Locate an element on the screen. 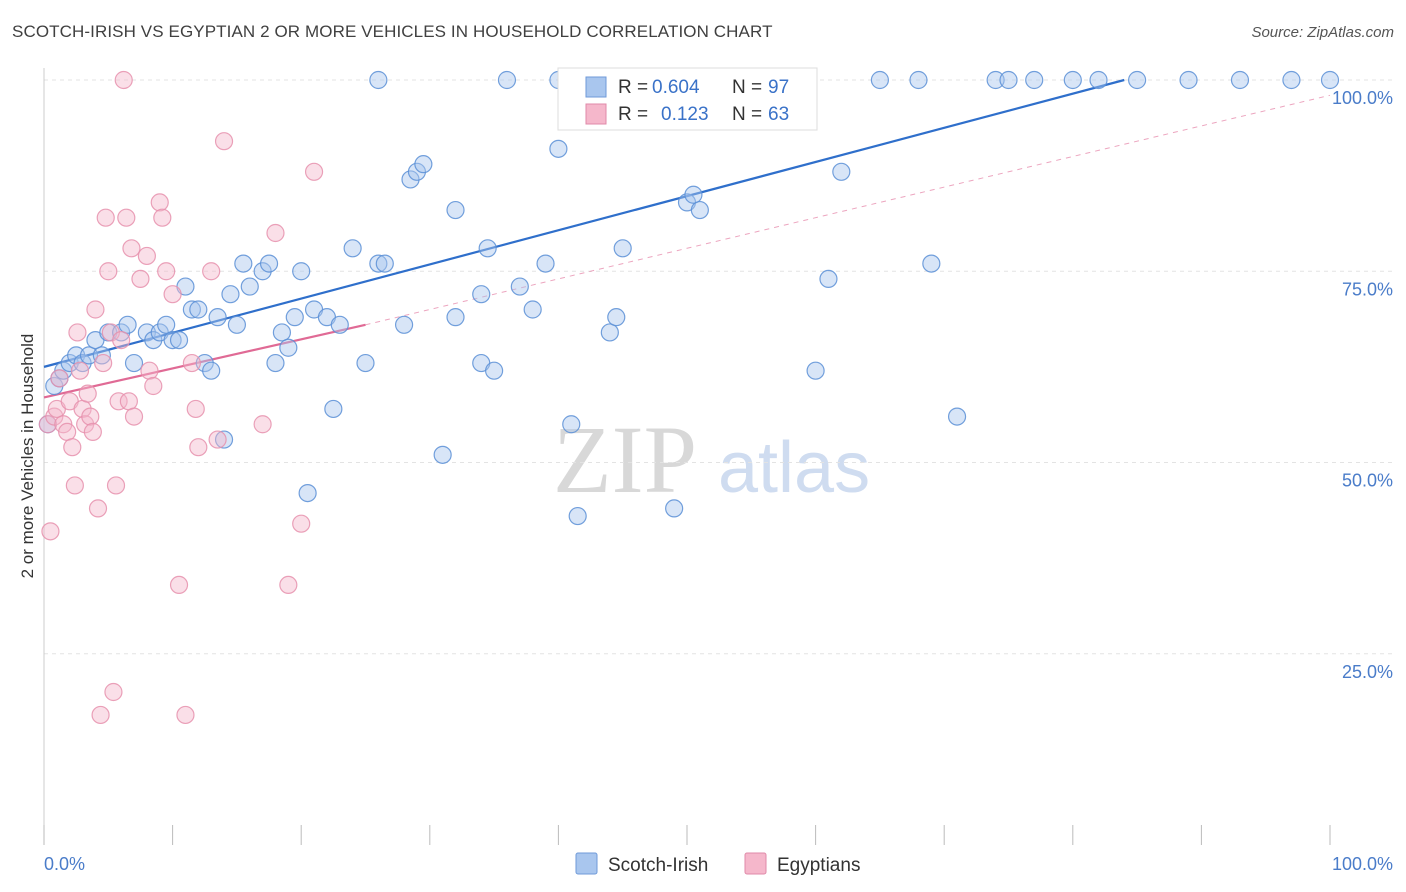  y-tick-label: 50.0% is located at coordinates (1367, 481).